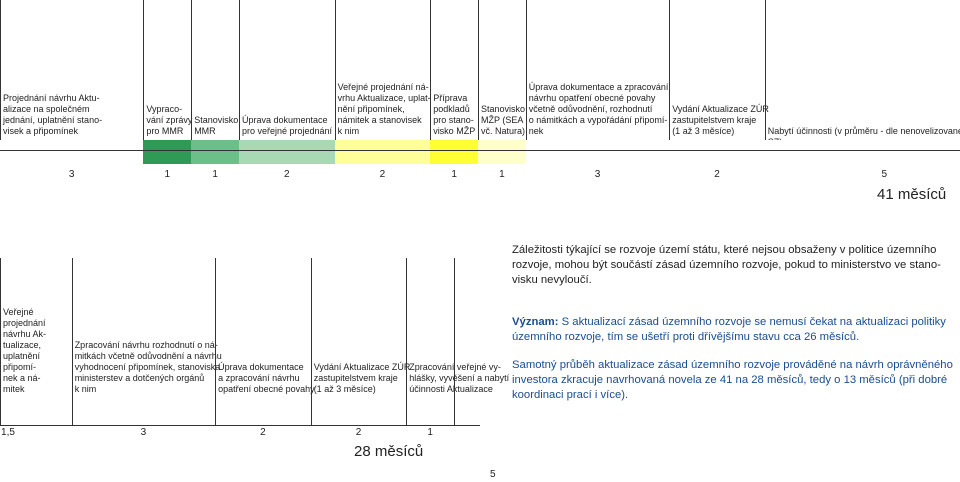  I want to click on phase-label: Příprava podkladů pro stano- visko MŽP, so click(454, 114).